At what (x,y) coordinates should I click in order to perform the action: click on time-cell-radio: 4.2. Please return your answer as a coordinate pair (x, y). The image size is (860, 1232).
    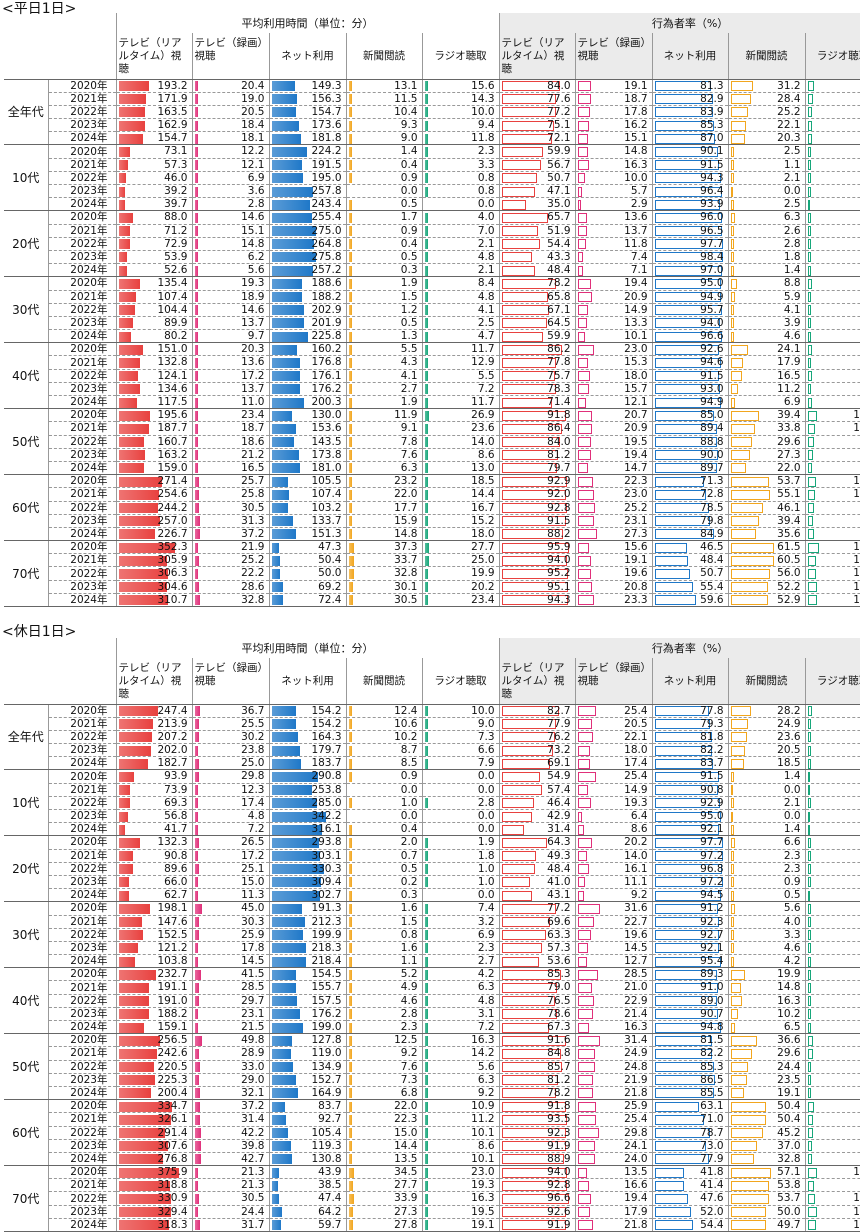
    Looking at the image, I should click on (461, 974).